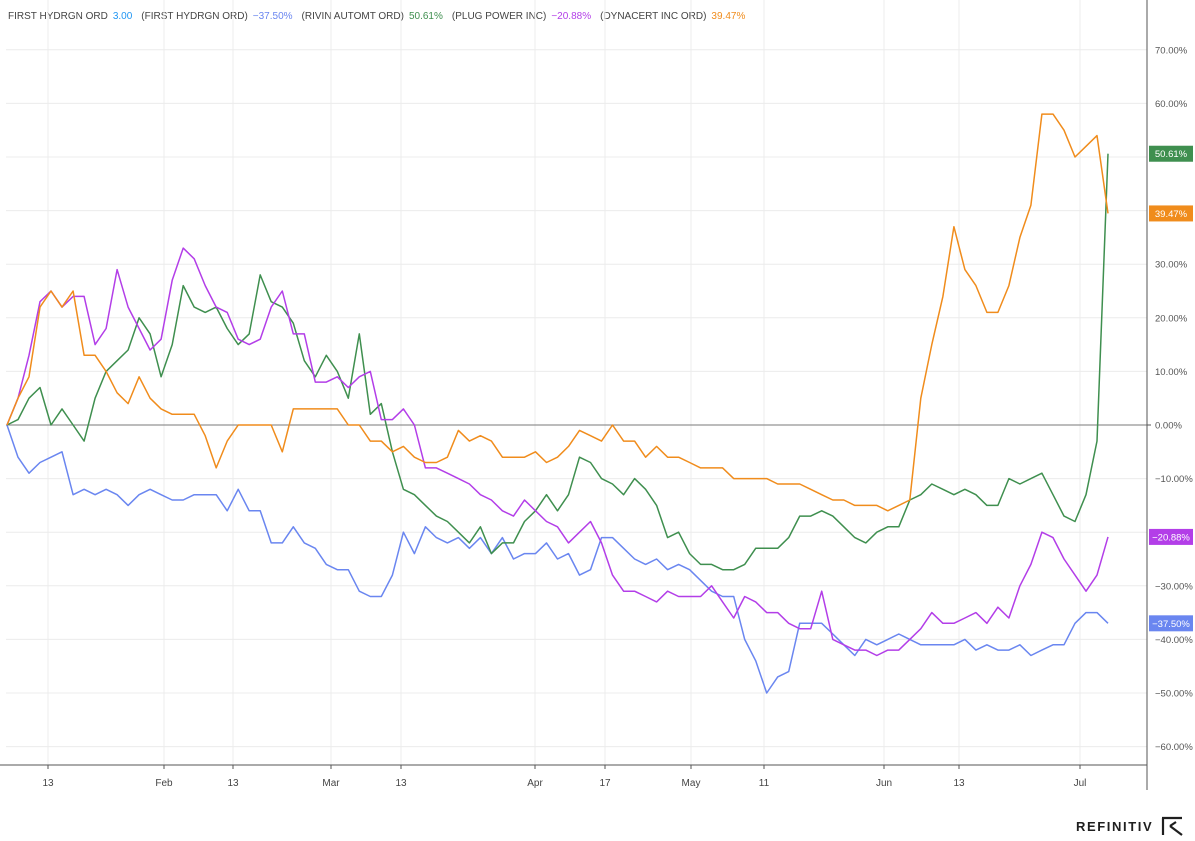  Describe the element at coordinates (1168, 426) in the screenshot. I see `y-tick-label: 0.00%` at that location.